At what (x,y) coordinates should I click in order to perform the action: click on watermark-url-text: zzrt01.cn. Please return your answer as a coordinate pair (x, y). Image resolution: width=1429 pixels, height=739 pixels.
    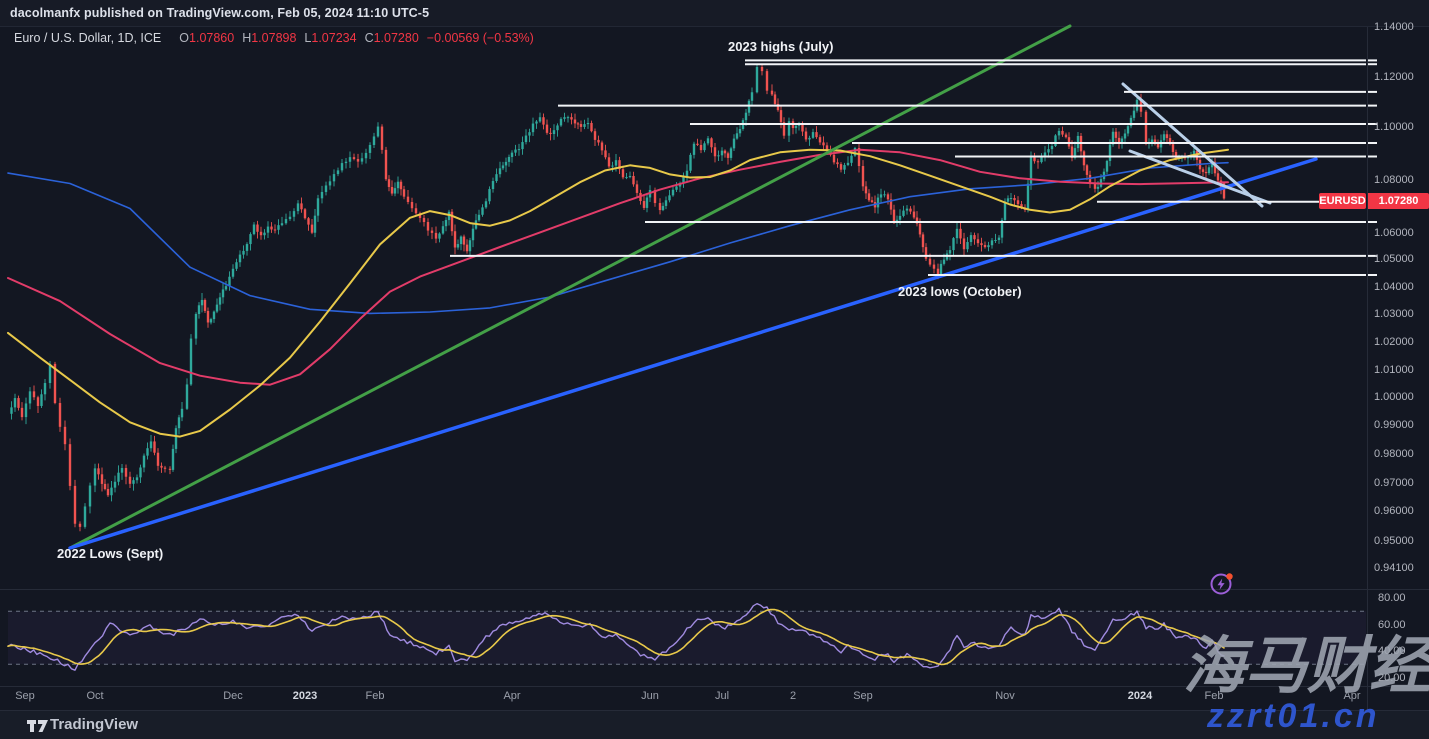
    Looking at the image, I should click on (1293, 716).